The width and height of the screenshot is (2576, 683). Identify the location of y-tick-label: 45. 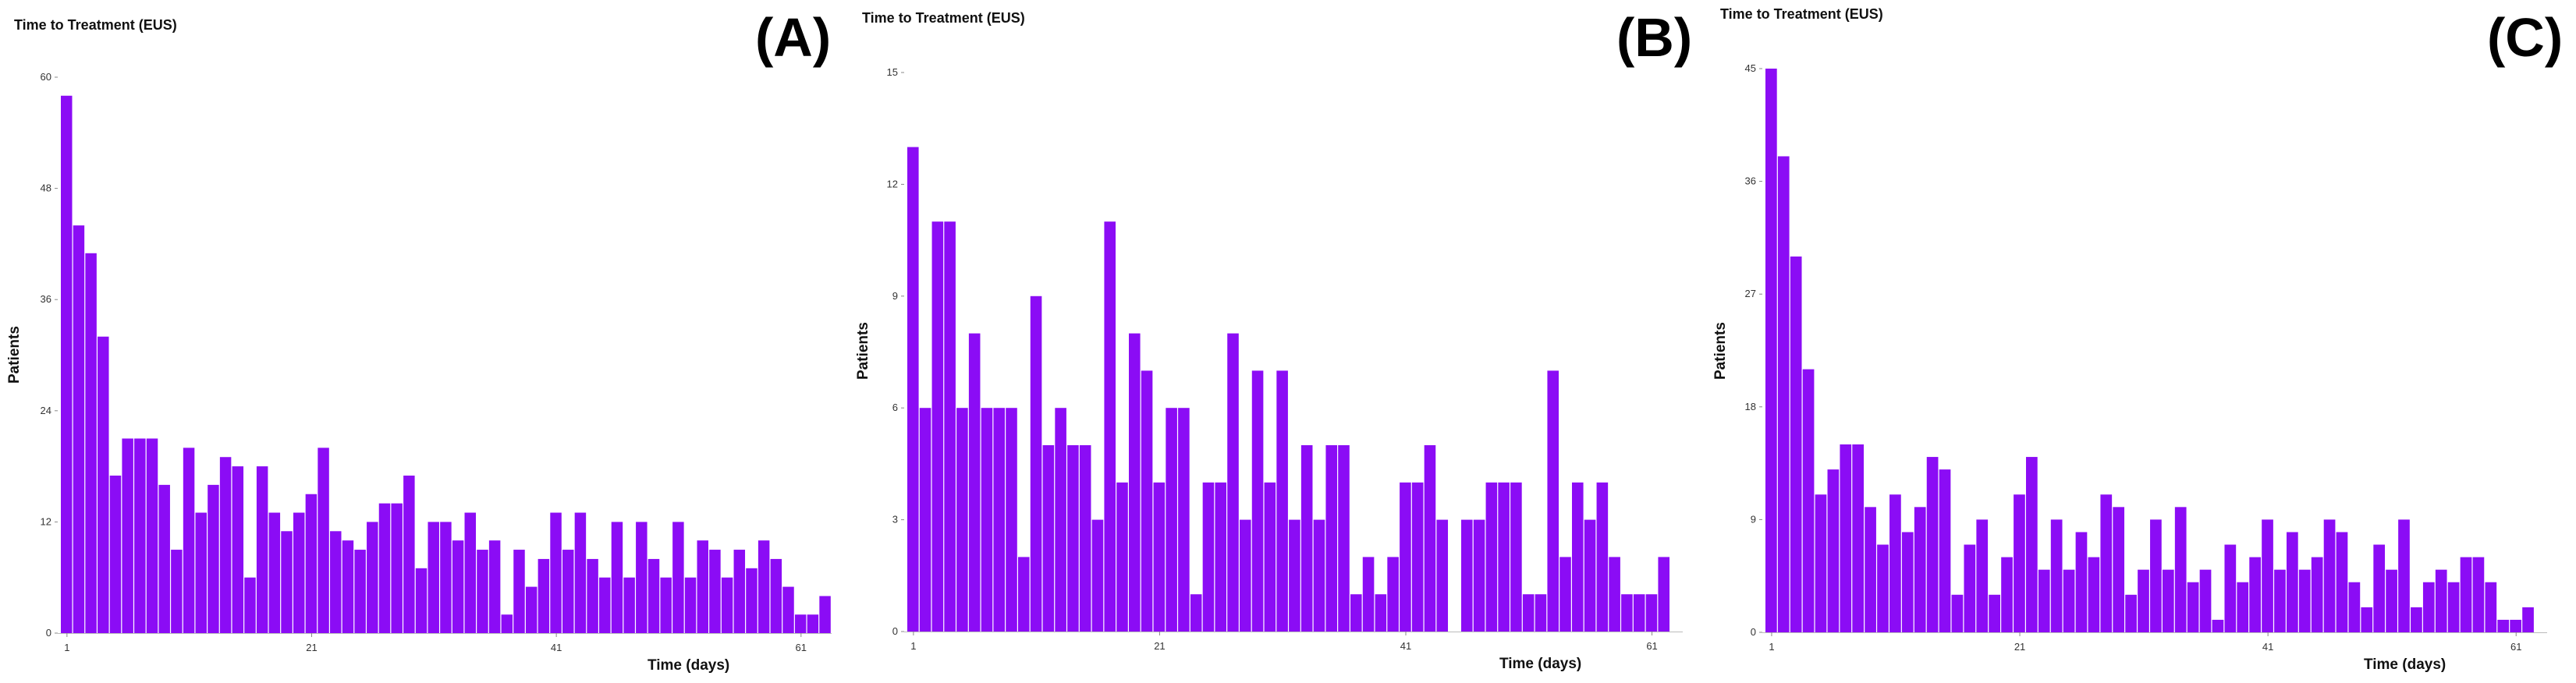
(1750, 68).